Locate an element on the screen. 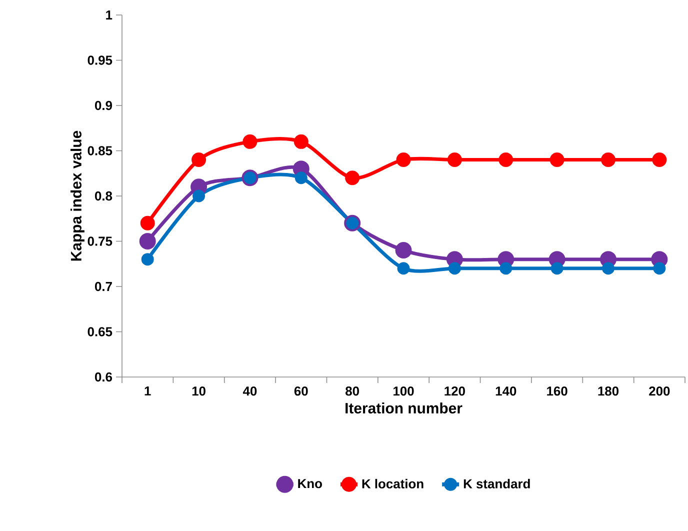  legend-label: K location is located at coordinates (393, 483).